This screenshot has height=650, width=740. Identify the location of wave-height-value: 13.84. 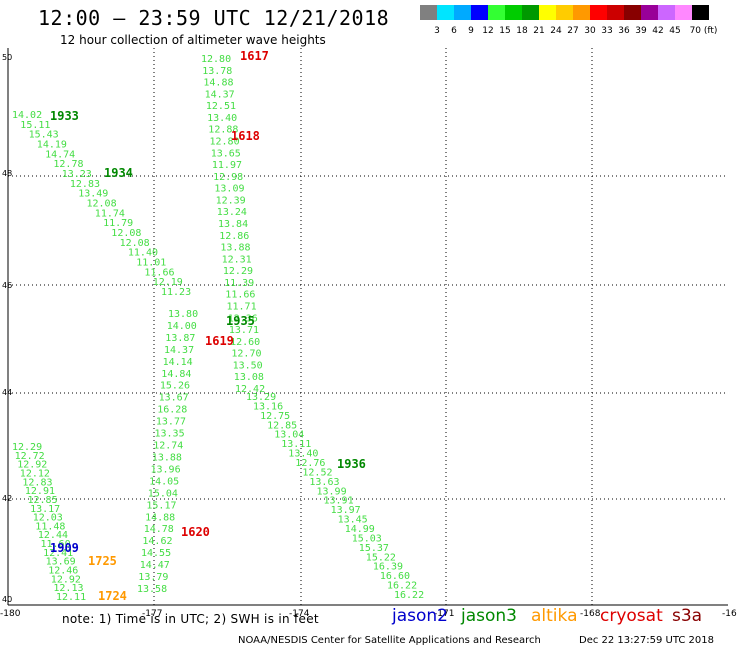
(233, 224).